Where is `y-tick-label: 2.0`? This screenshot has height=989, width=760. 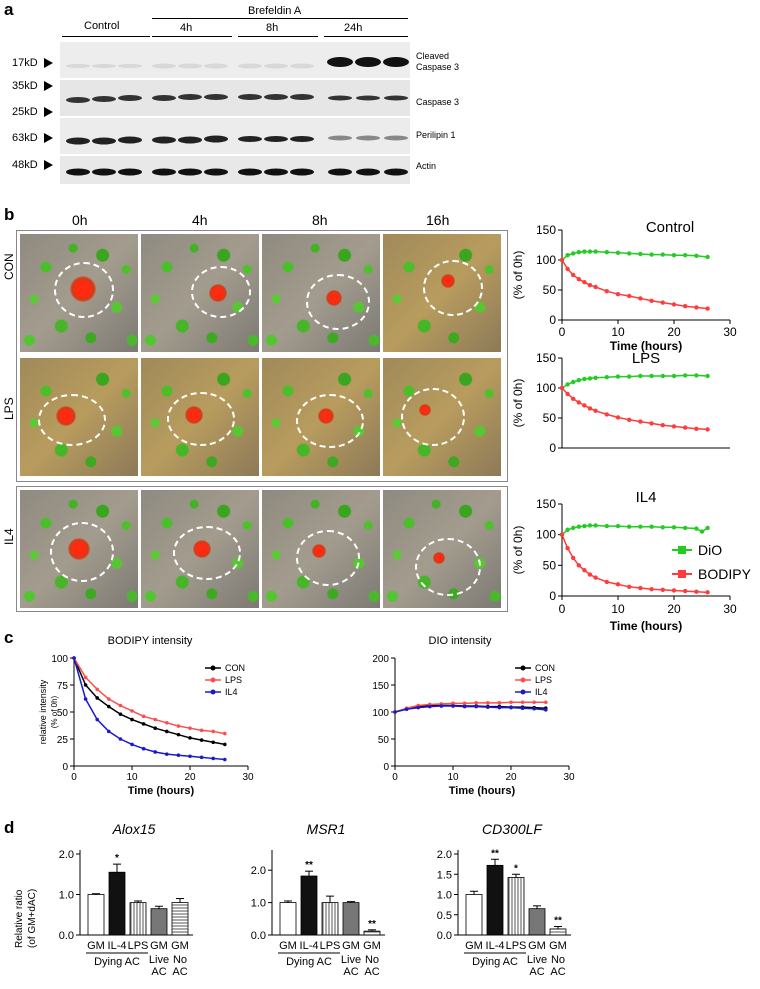
y-tick-label: 2.0 is located at coordinates (66, 855).